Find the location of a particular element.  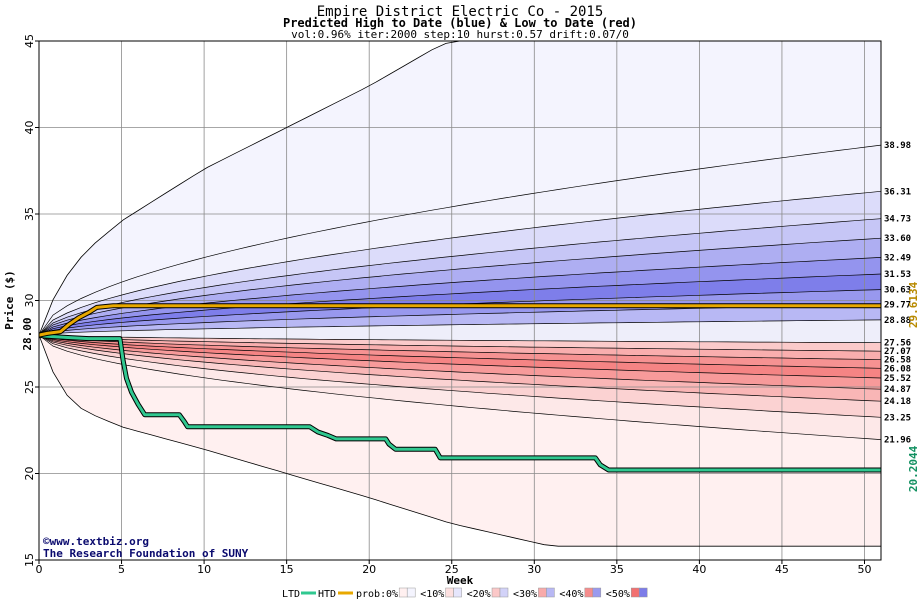

legend-ltd-label: LTD is located at coordinates (291, 594).